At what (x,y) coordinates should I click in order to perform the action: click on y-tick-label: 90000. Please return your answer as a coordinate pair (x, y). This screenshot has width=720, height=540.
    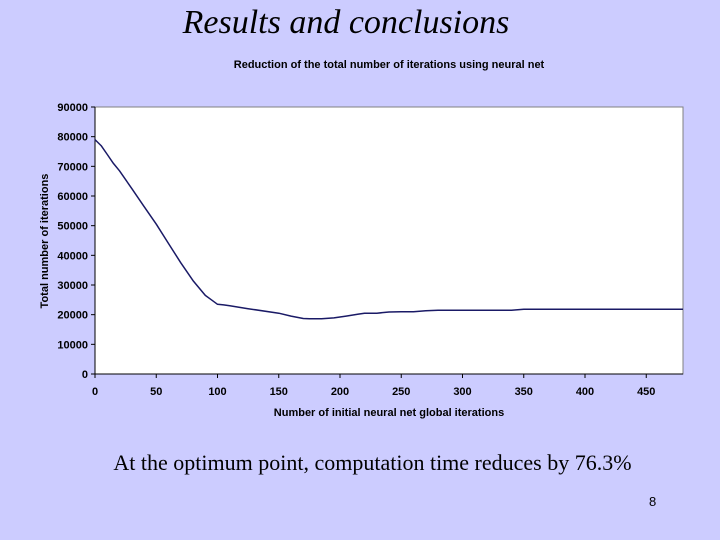
    Looking at the image, I should click on (72, 108).